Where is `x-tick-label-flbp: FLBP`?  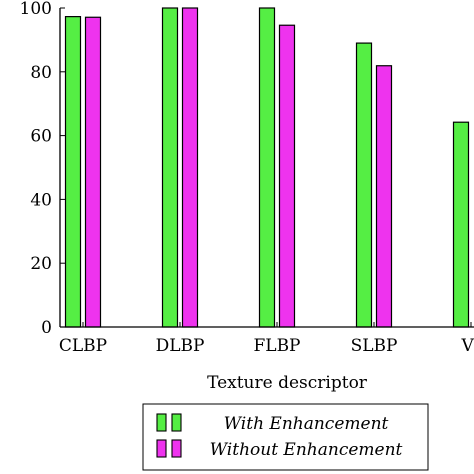
x-tick-label-flbp: FLBP is located at coordinates (276, 346).